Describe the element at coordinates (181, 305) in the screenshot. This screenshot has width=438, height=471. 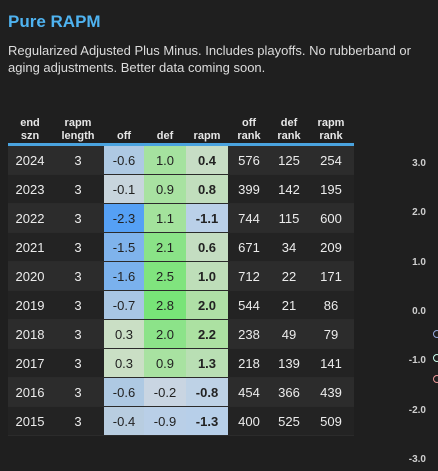
I see `table-row: 2019 3 -0.7 2.8 2.0 544 21 86` at that location.